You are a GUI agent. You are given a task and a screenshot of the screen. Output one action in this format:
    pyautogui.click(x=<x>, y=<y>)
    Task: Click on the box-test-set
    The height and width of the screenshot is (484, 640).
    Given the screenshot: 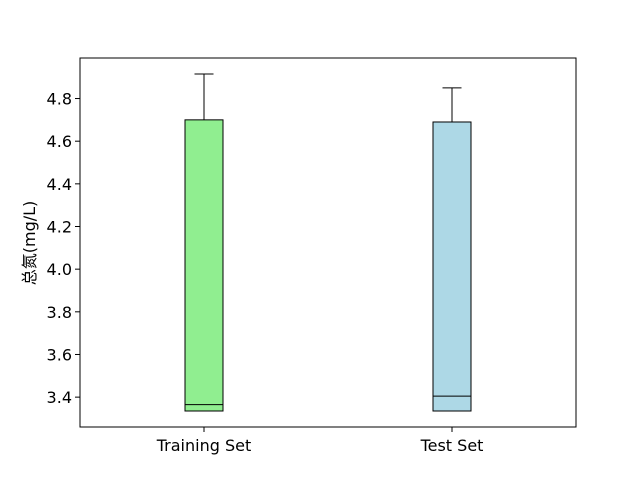 What is the action you would take?
    pyautogui.click(x=452, y=249)
    